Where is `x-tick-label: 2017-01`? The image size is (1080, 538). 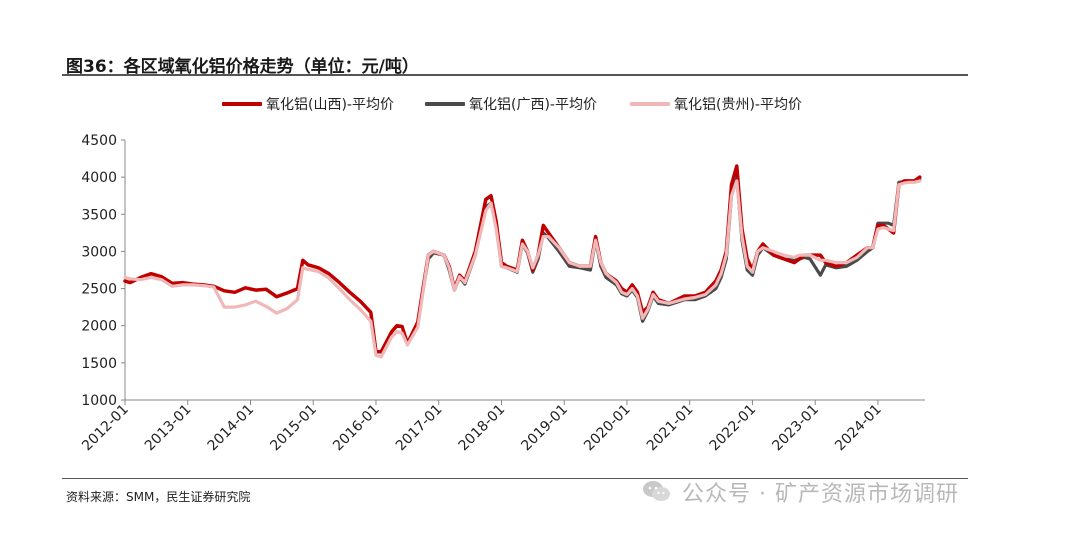
x-tick-label: 2017-01 is located at coordinates (419, 428).